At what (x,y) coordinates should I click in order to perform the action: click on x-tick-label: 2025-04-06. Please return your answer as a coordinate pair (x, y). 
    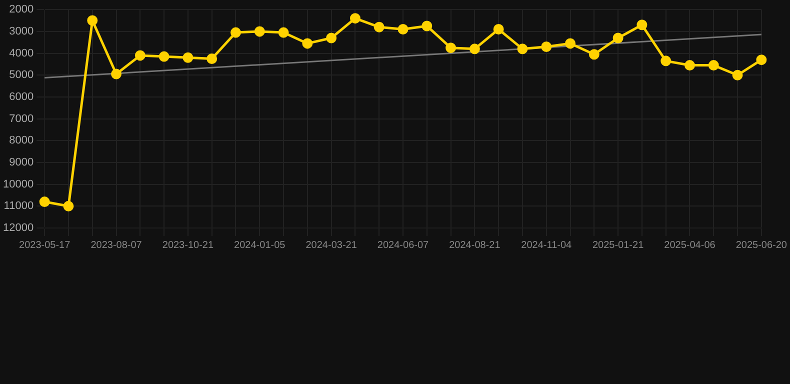
    Looking at the image, I should click on (690, 245).